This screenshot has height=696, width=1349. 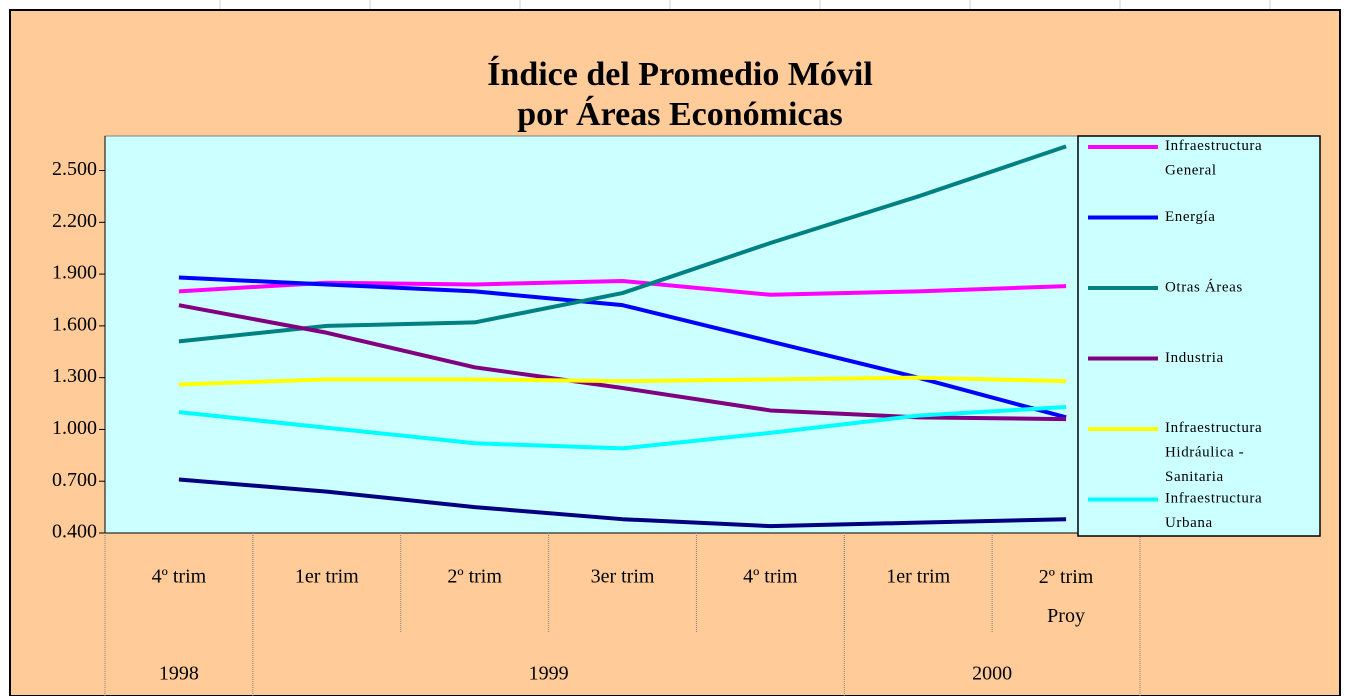 I want to click on legend-label: Infraestructura General, so click(x=1213, y=158).